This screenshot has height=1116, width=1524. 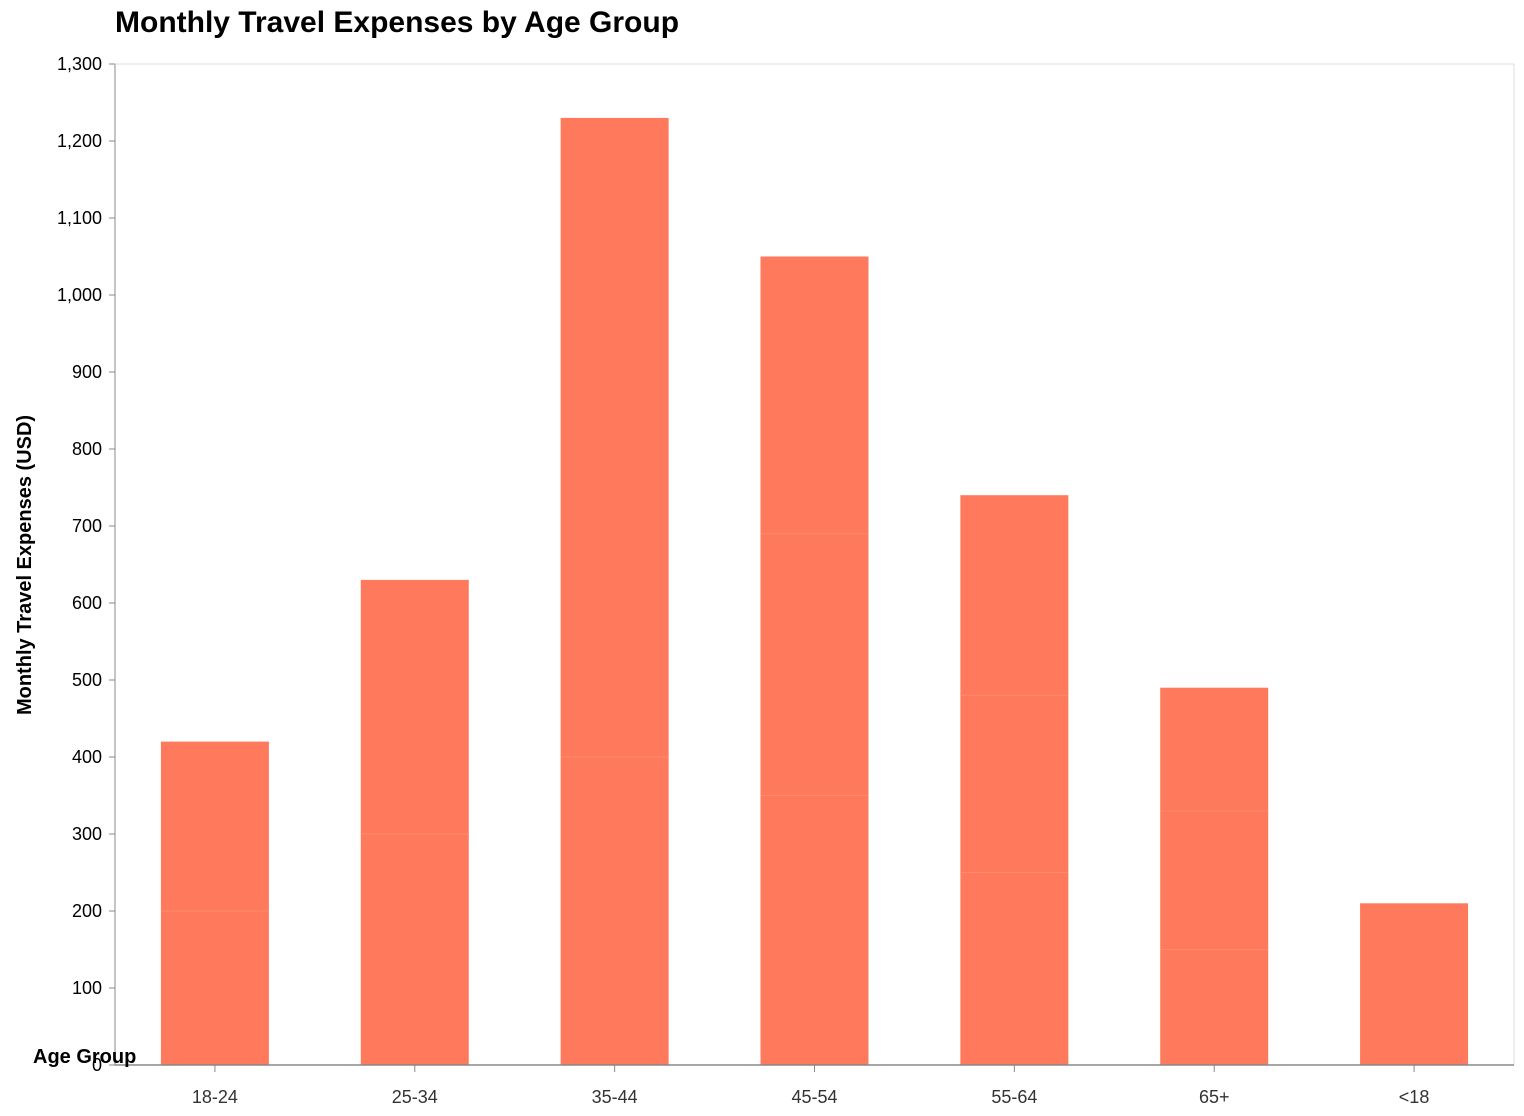 What do you see at coordinates (87, 372) in the screenshot?
I see `y-tick-label: 900` at bounding box center [87, 372].